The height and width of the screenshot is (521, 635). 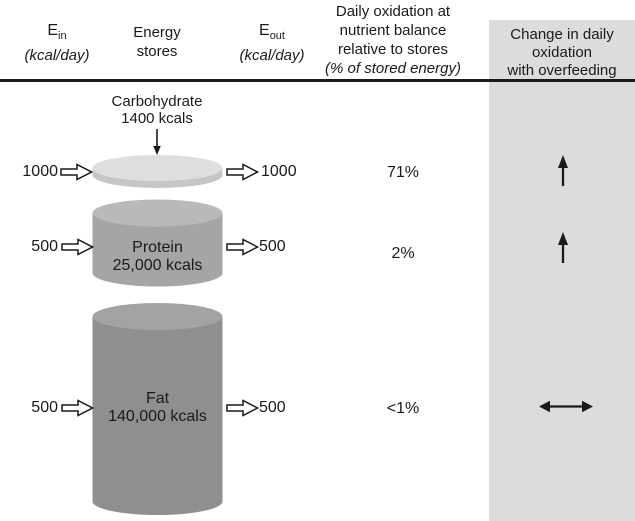 I want to click on eout-symbol: Eout, so click(x=272, y=32).